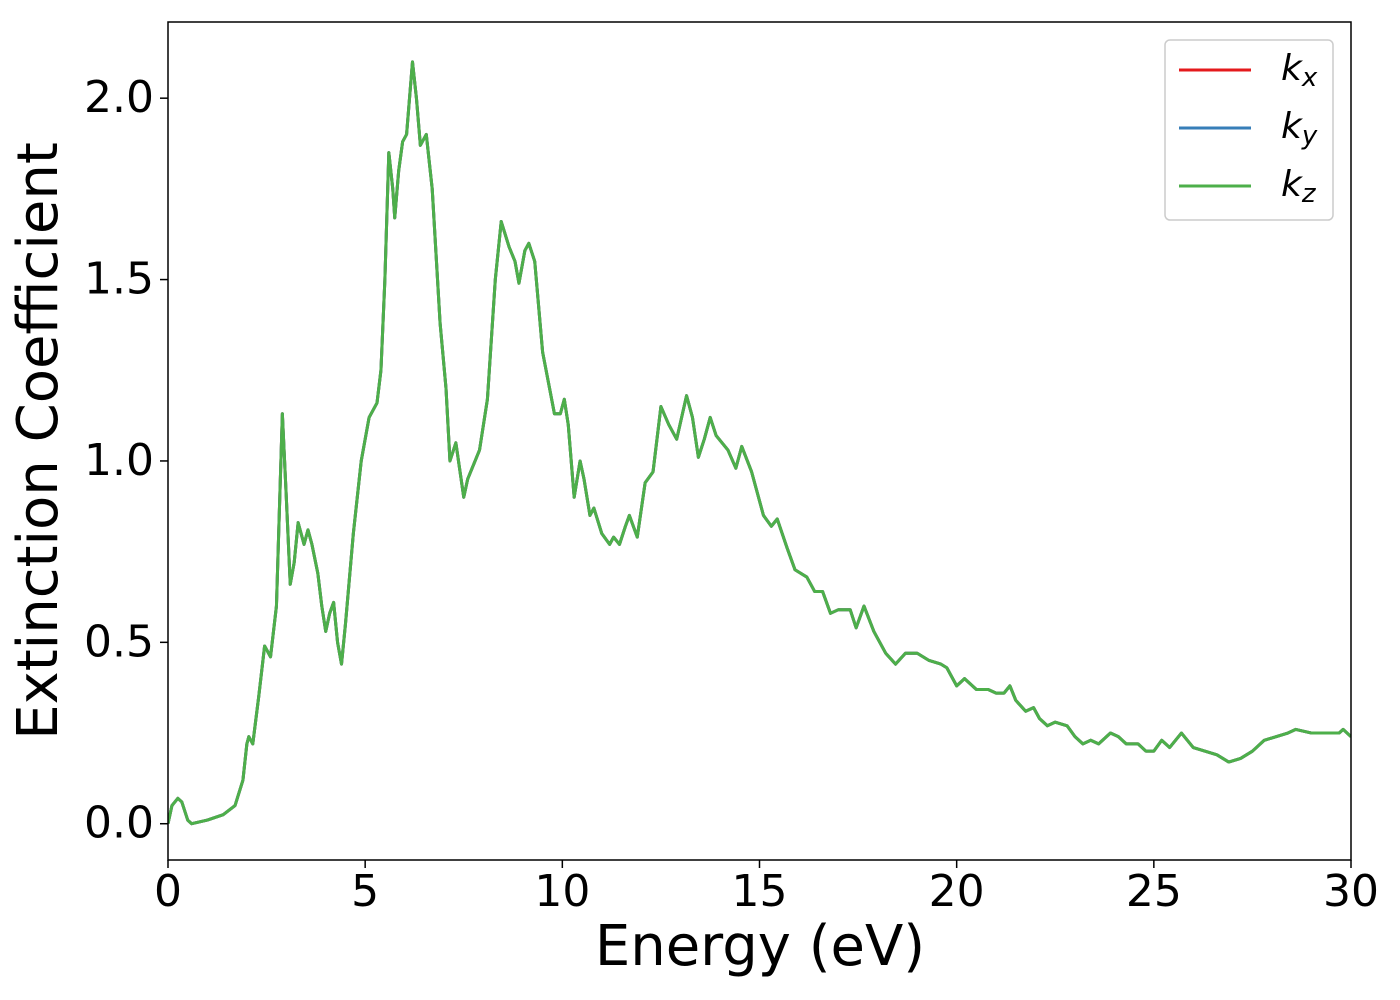 The width and height of the screenshot is (1400, 1000). I want to click on x-tick-label: 10, so click(562, 891).